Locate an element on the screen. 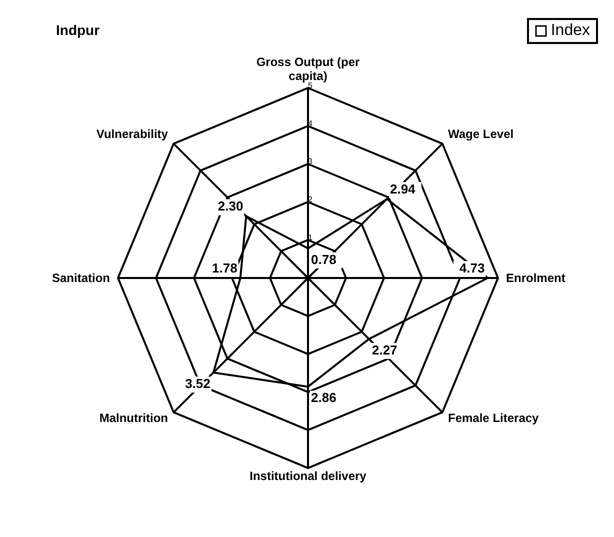 The image size is (614, 537). spoke-label: Malnutrition is located at coordinates (133, 418).